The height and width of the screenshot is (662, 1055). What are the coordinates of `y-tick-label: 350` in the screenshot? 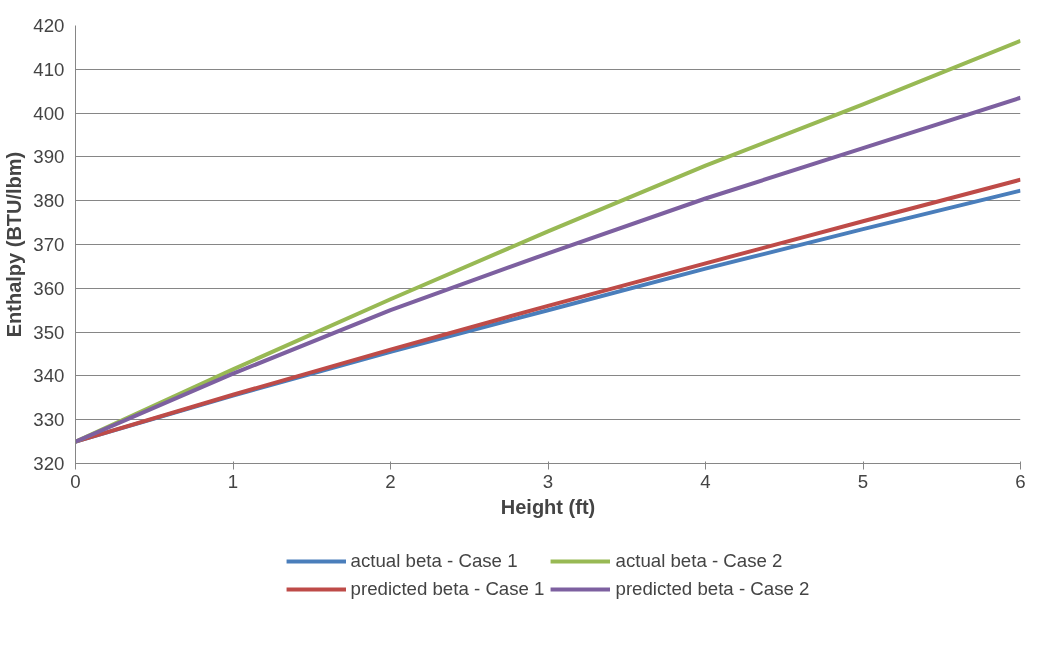 It's located at (49, 332).